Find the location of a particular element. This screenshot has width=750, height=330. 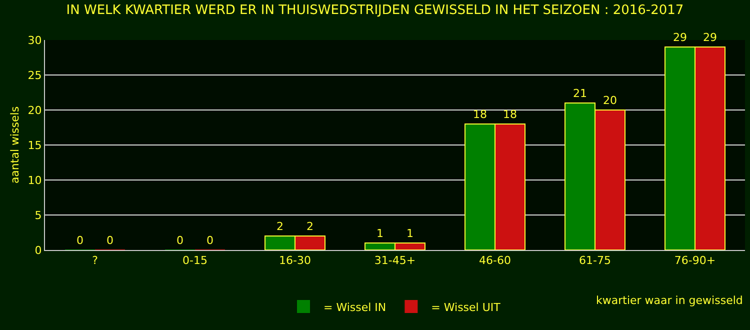

y-tick-label: 5 is located at coordinates (38, 215).